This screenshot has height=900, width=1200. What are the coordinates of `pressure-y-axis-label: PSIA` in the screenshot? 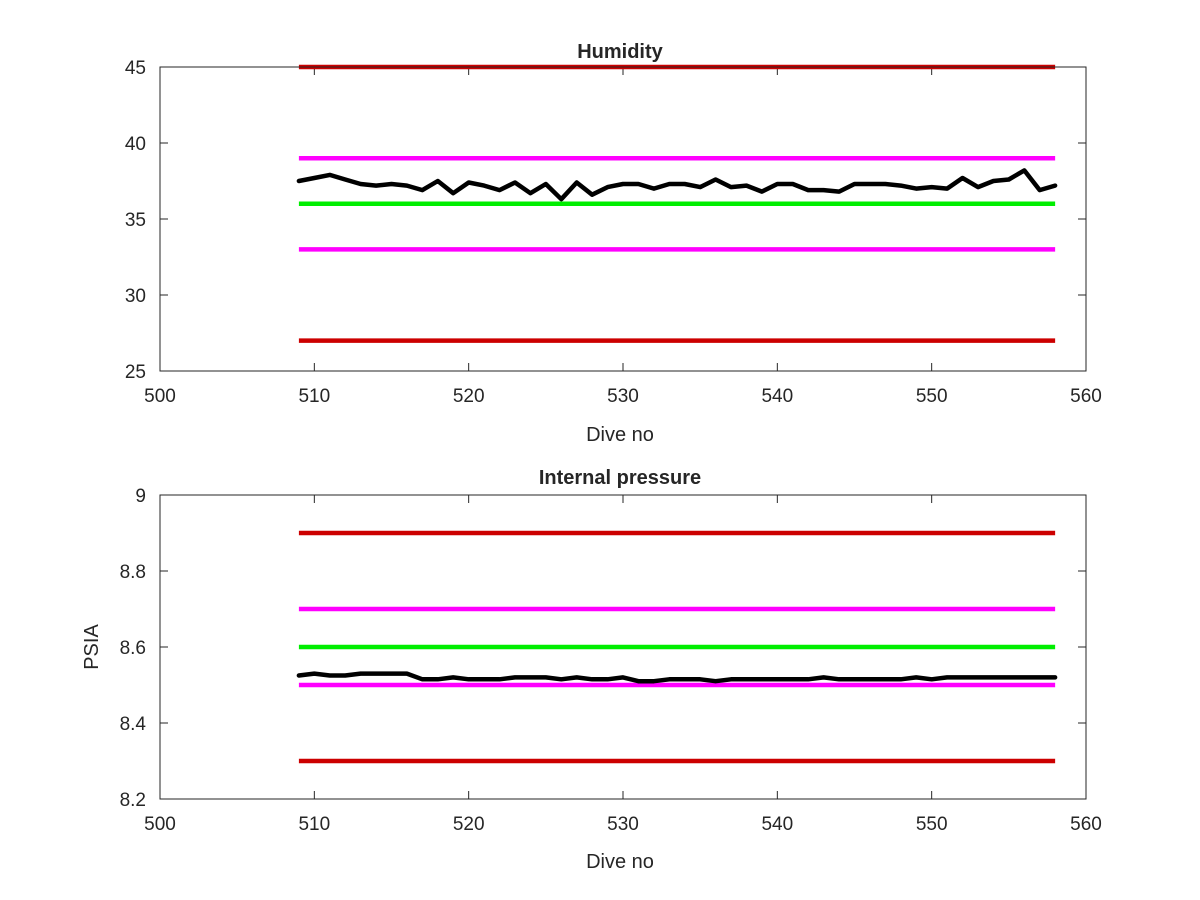 It's located at (92, 647).